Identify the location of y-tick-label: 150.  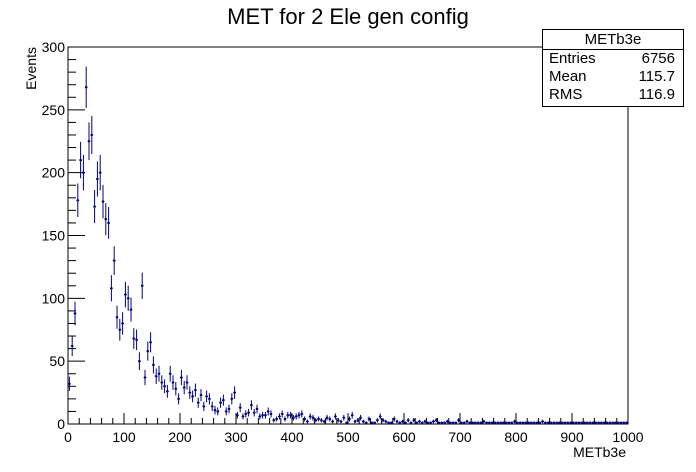
(54, 236).